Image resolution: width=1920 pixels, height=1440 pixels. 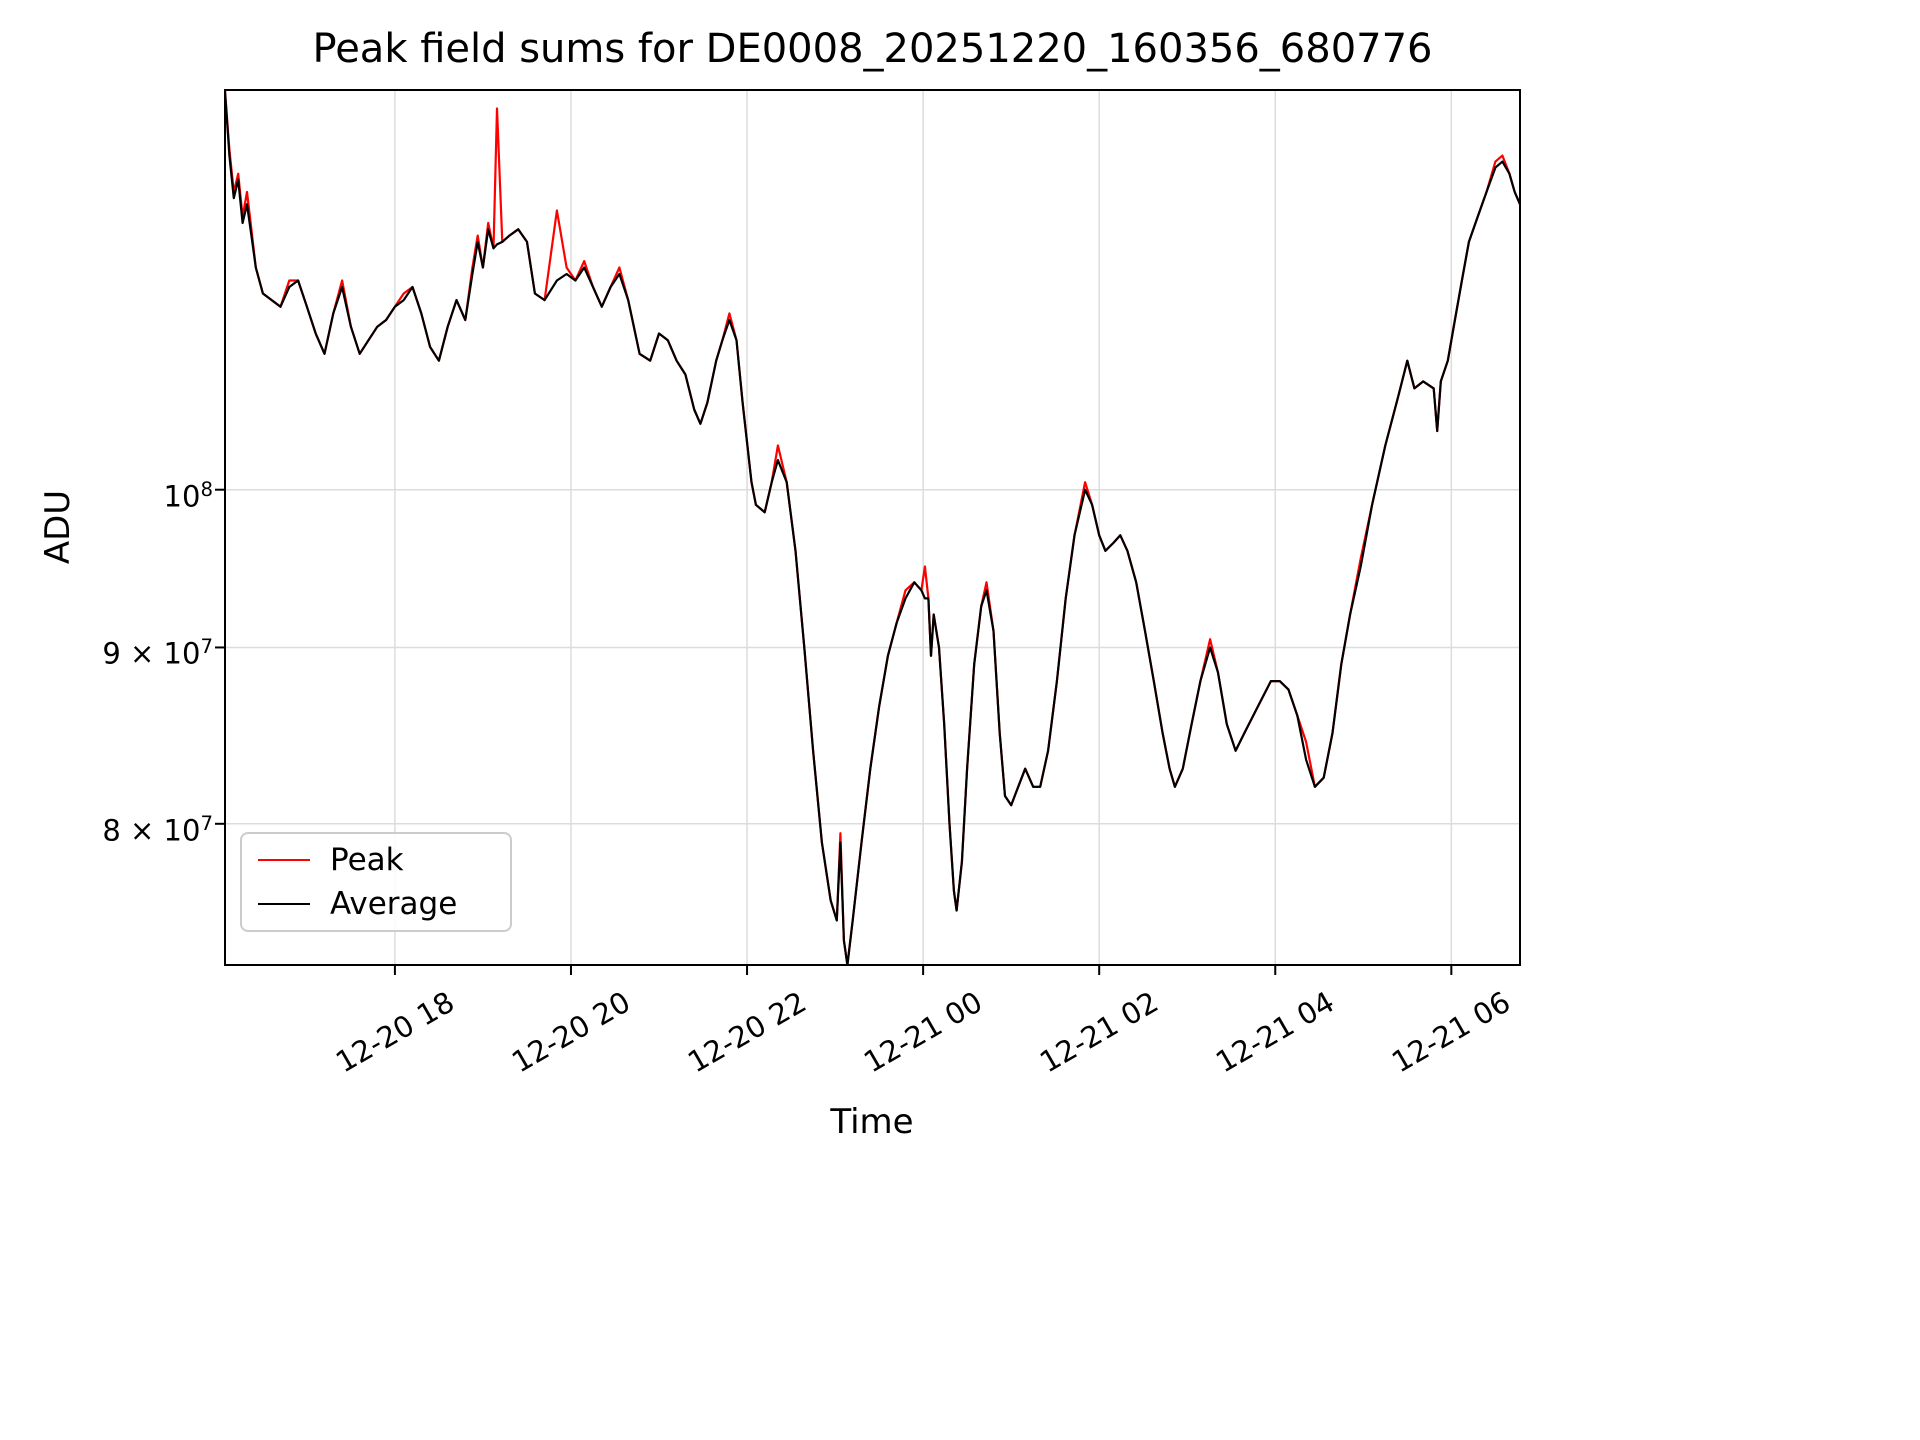 I want to click on legend-item-peak: Peak, so click(x=384, y=860).